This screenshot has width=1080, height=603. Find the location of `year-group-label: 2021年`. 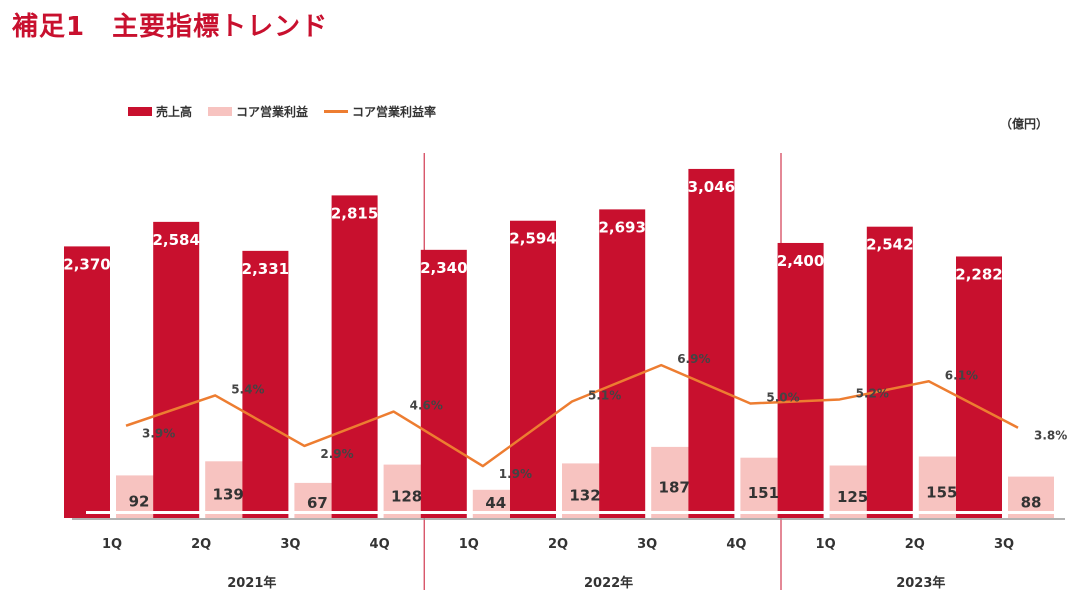

year-group-label: 2021年 is located at coordinates (251, 583).